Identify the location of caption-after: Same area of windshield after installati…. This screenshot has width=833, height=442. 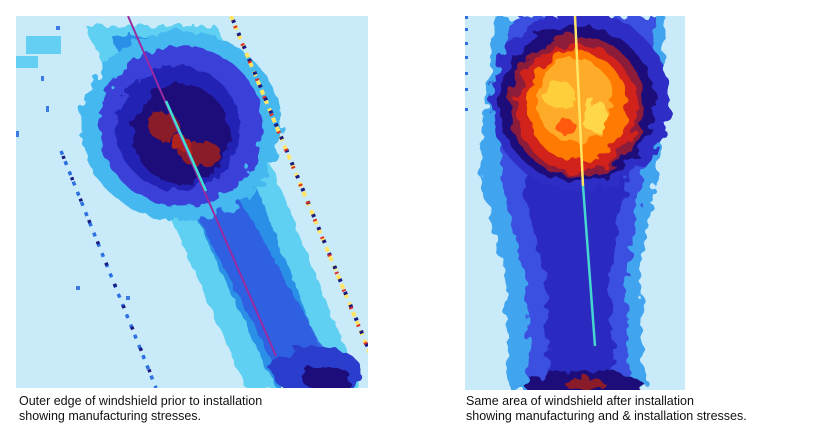
(606, 409).